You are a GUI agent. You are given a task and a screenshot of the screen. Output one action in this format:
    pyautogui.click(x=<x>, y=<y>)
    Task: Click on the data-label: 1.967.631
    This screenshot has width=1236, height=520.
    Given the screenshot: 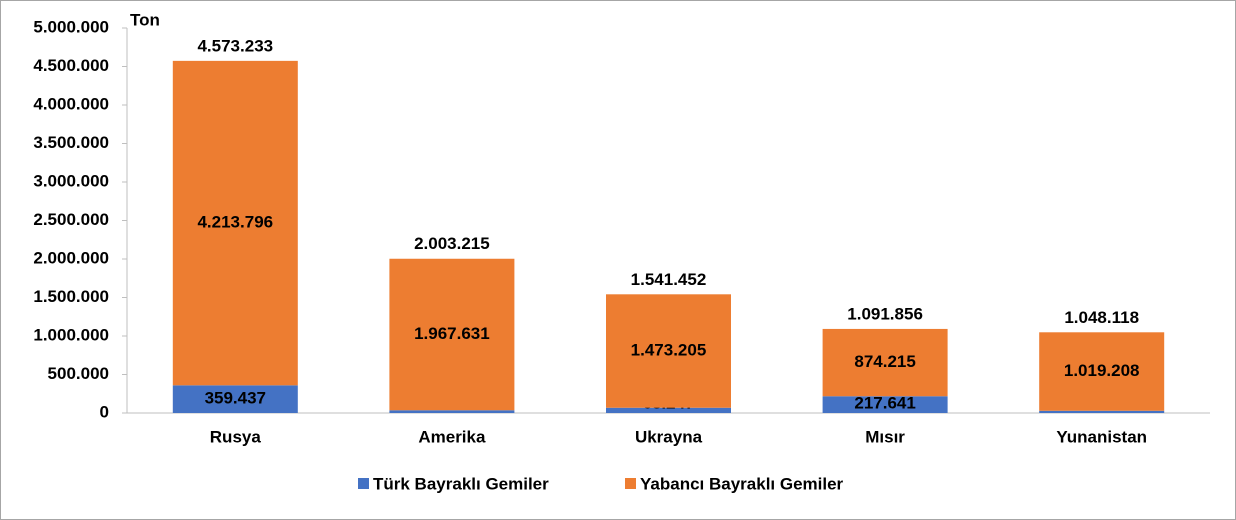 What is the action you would take?
    pyautogui.click(x=452, y=333)
    